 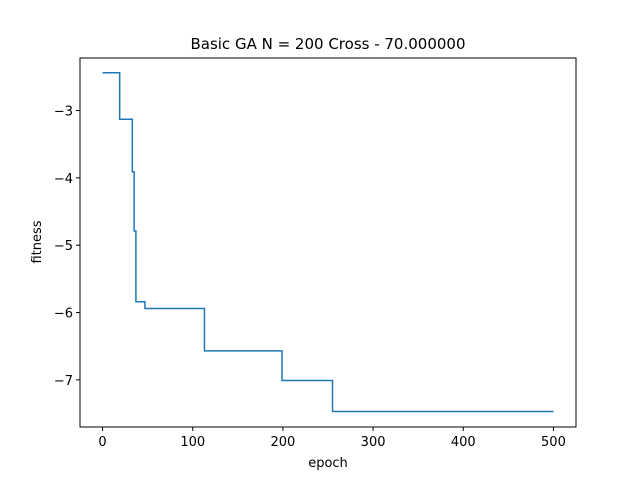 I want to click on y-tick-label: −4, so click(x=63, y=179).